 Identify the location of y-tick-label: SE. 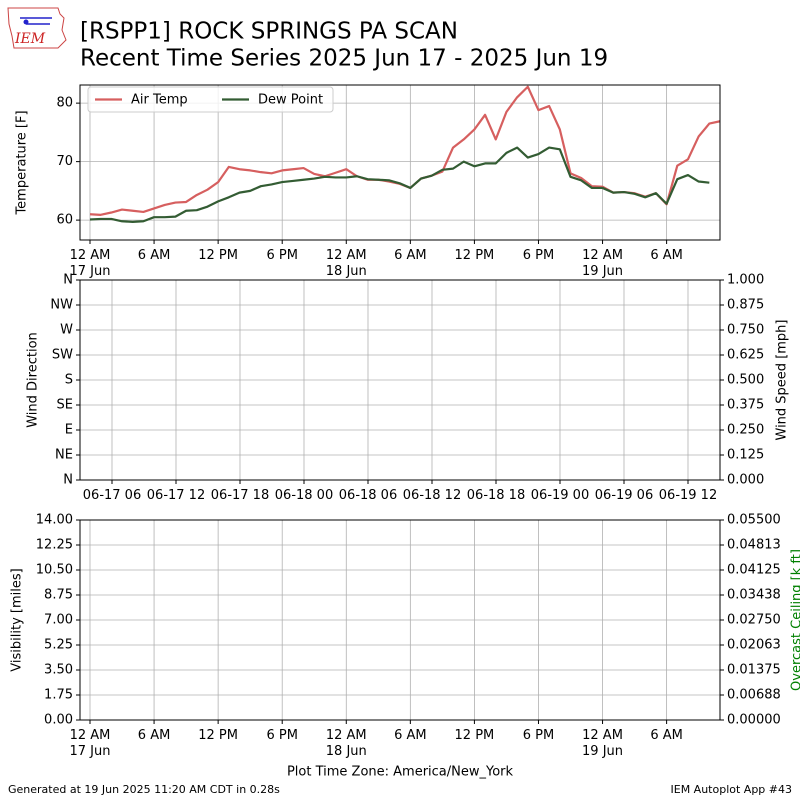
(65, 405).